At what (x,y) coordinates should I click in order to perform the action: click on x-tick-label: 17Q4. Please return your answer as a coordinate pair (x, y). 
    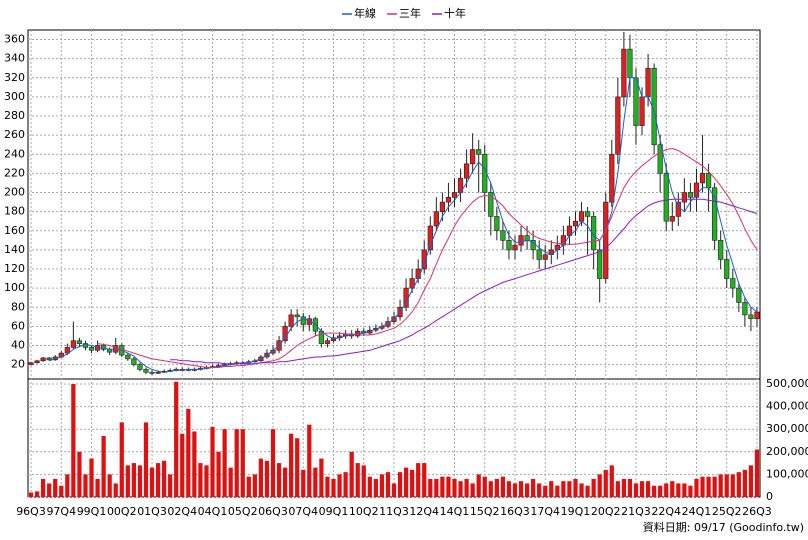
    Looking at the image, I should click on (545, 511).